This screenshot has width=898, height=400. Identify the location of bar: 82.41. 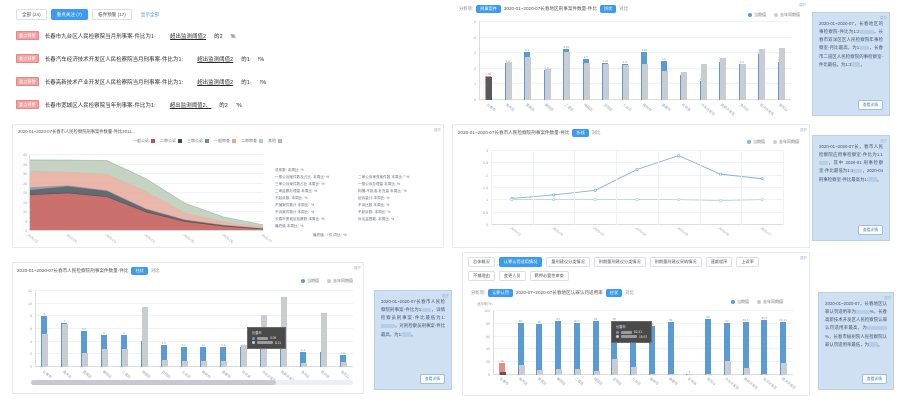
(783, 346).